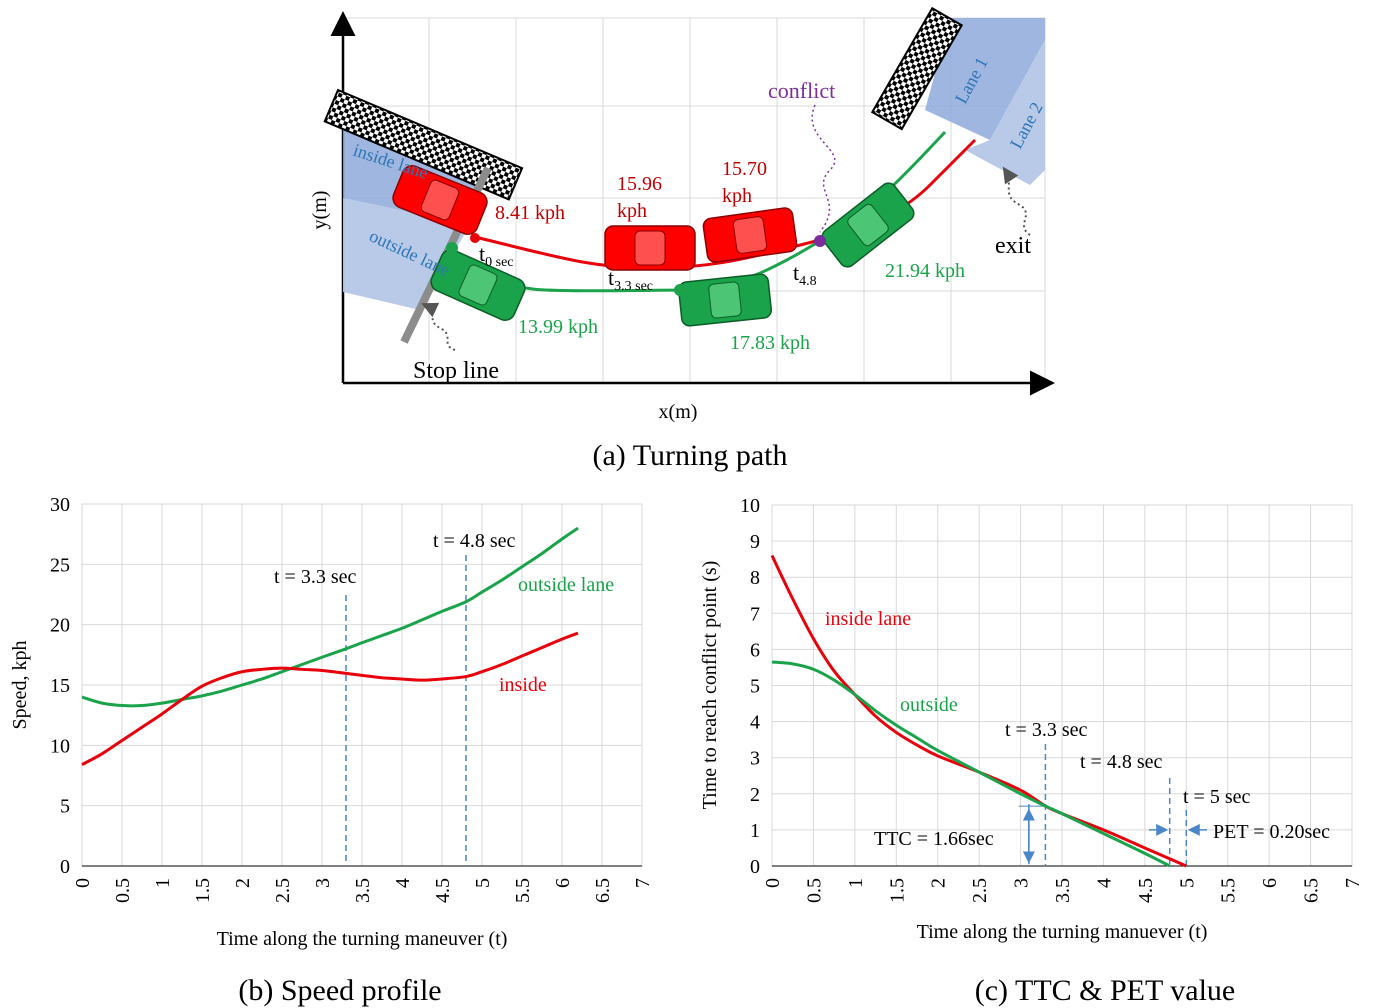 This screenshot has width=1381, height=1008. What do you see at coordinates (440, 200) in the screenshot?
I see `inside-car-t0` at bounding box center [440, 200].